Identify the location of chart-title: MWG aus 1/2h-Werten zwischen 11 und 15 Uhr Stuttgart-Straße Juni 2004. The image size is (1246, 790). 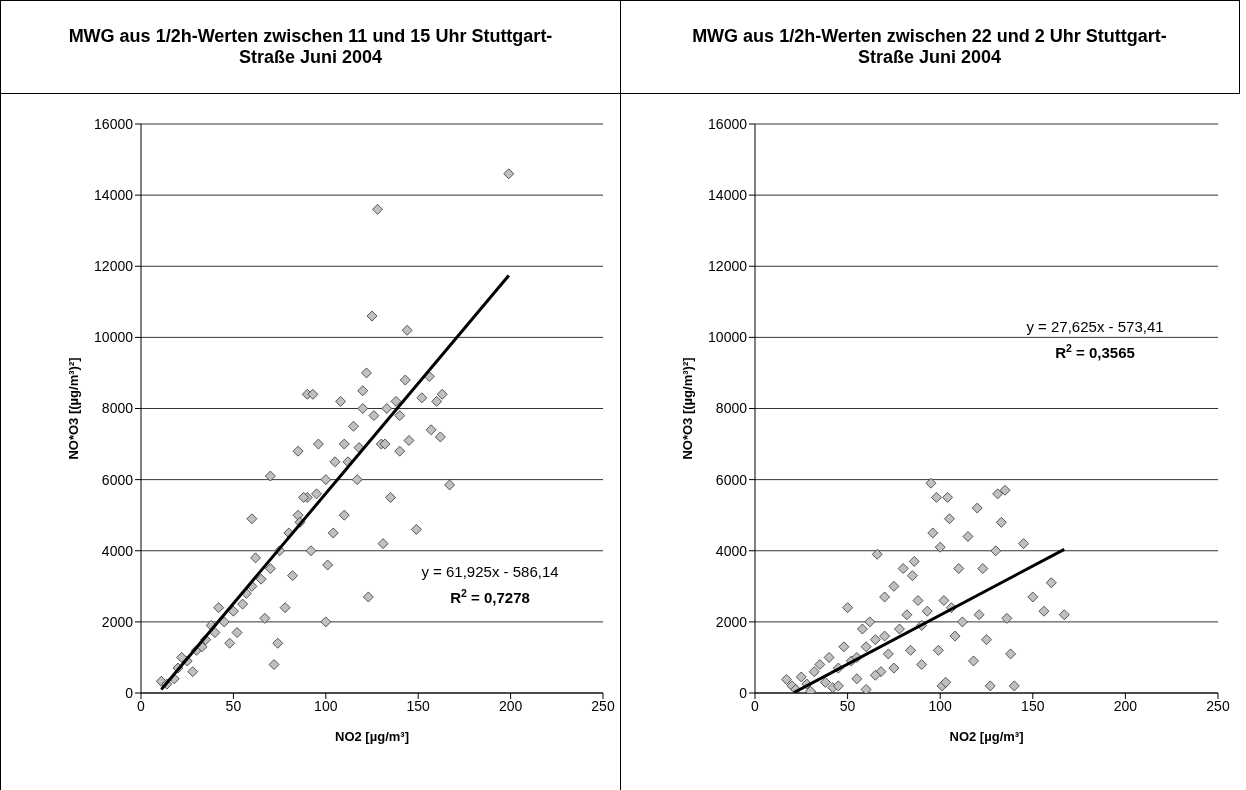
(310, 47).